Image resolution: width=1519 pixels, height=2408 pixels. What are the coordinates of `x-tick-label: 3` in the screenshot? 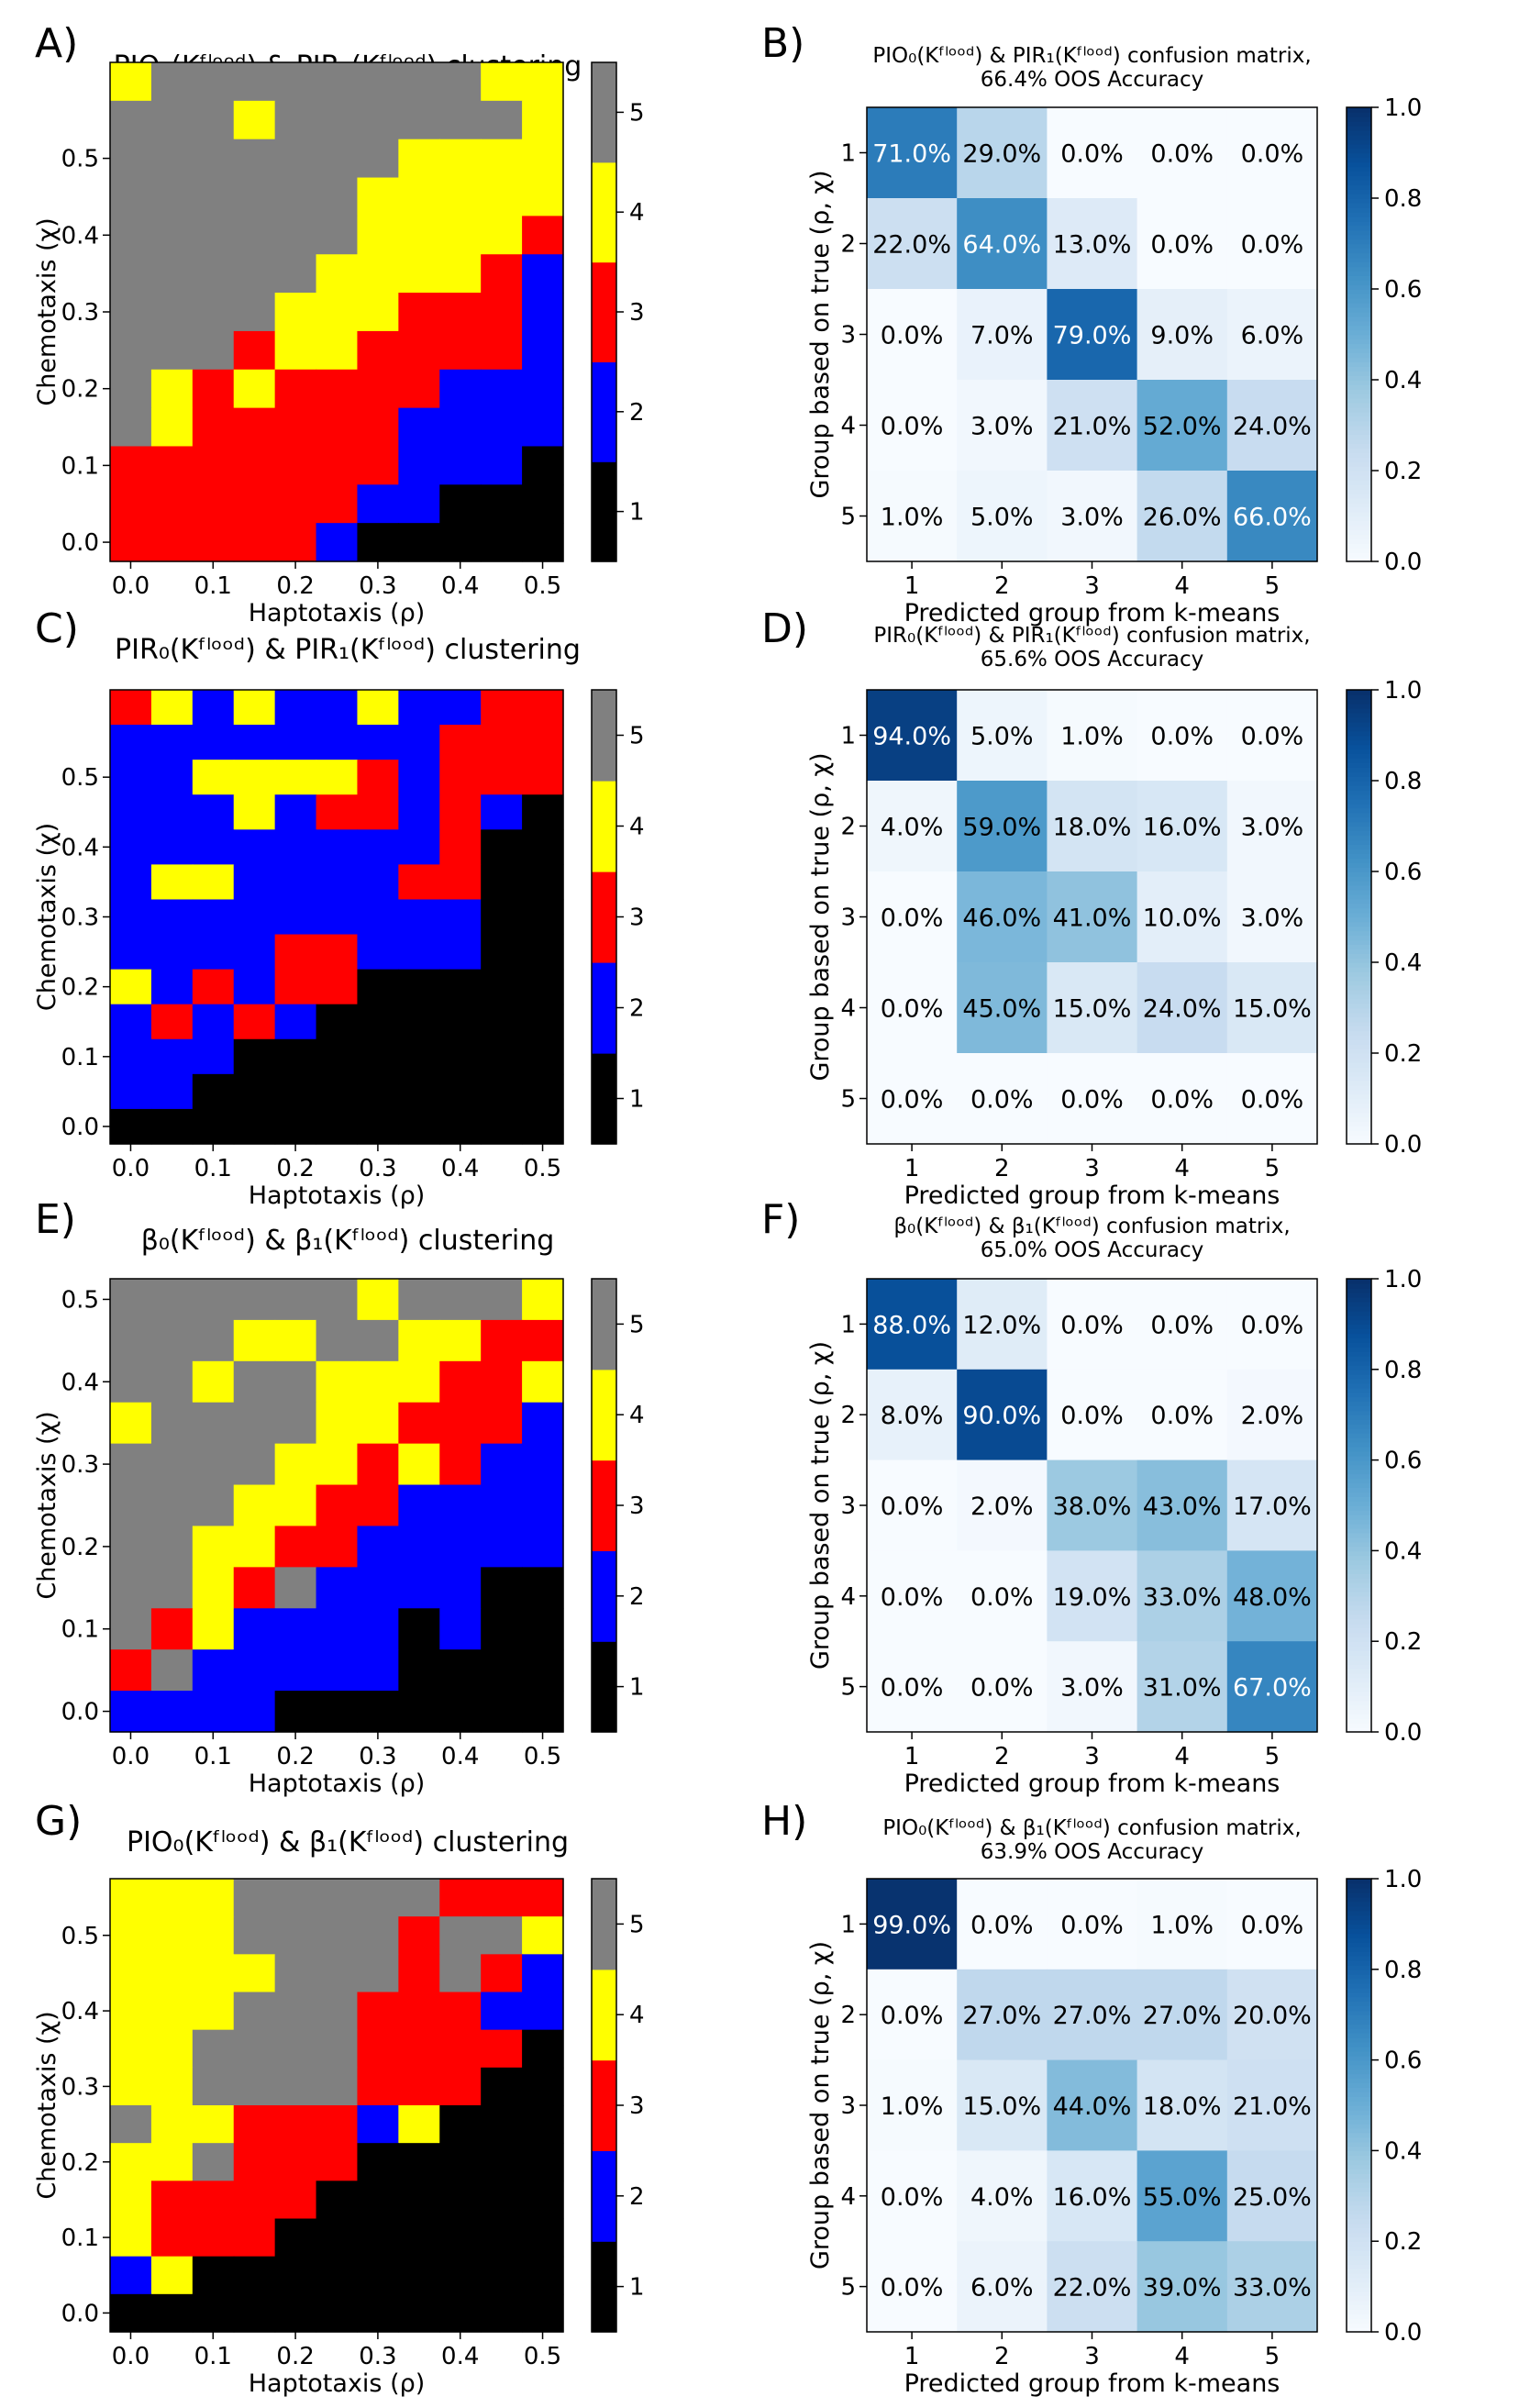 It's located at (1092, 586).